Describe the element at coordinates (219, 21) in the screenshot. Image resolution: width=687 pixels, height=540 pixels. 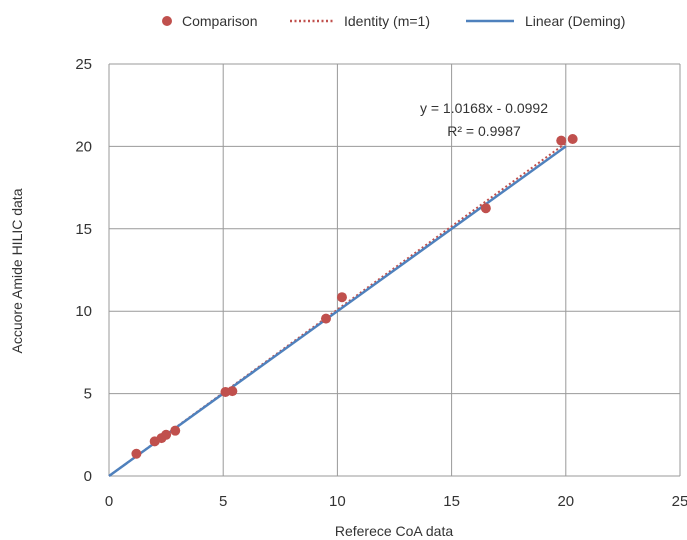
I see `legend-label-comparison: Comparison` at that location.